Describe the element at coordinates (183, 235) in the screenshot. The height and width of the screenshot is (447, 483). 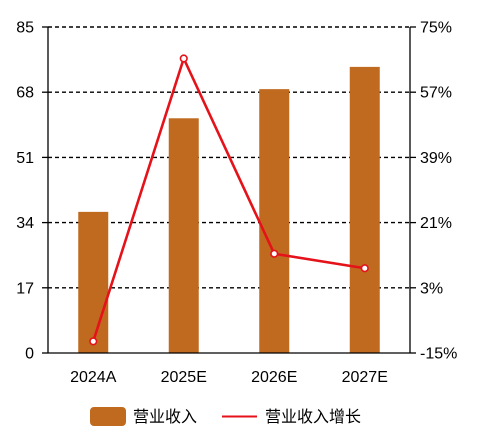
I see `bar-2025E` at that location.